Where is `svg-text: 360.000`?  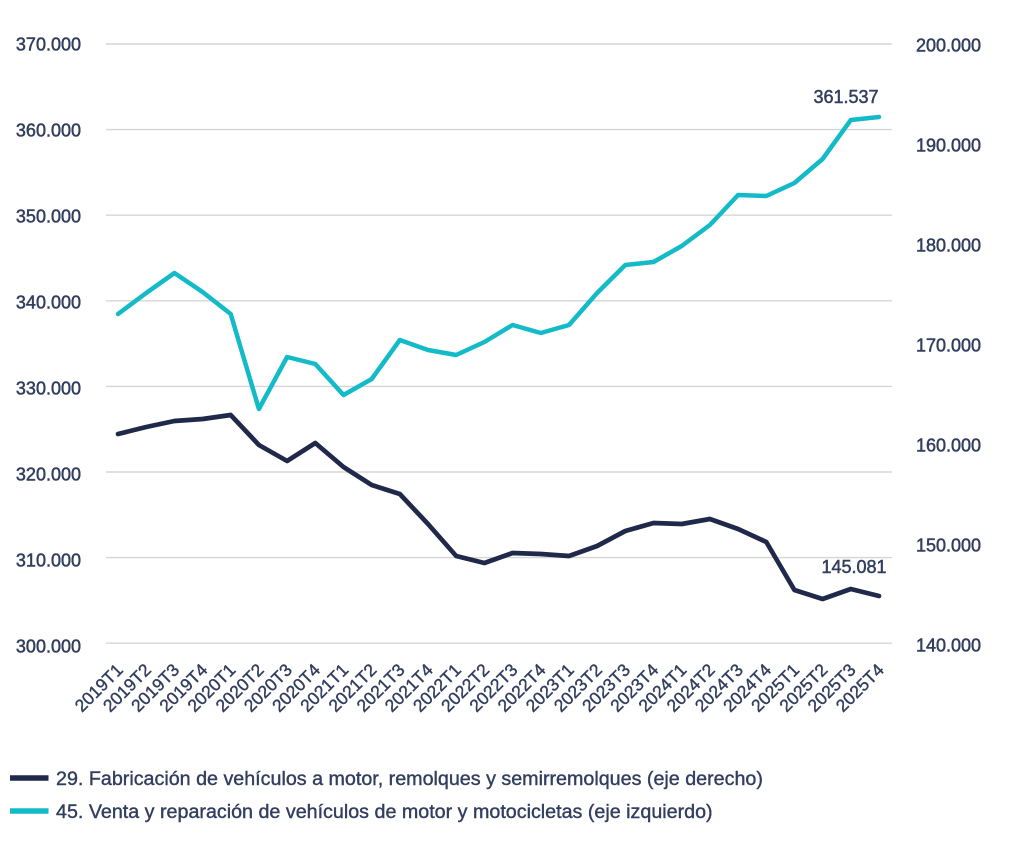
svg-text: 360.000 is located at coordinates (48, 131).